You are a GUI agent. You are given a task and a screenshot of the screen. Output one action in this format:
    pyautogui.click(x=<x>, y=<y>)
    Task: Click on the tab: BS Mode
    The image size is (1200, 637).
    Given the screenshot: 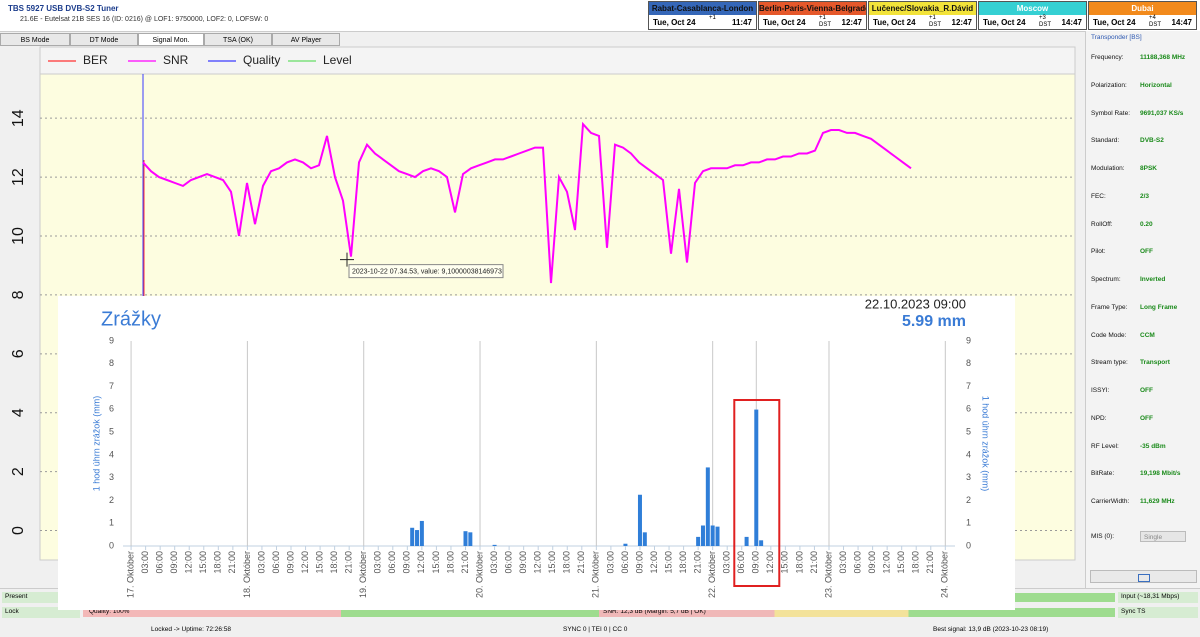 What is the action you would take?
    pyautogui.click(x=35, y=39)
    